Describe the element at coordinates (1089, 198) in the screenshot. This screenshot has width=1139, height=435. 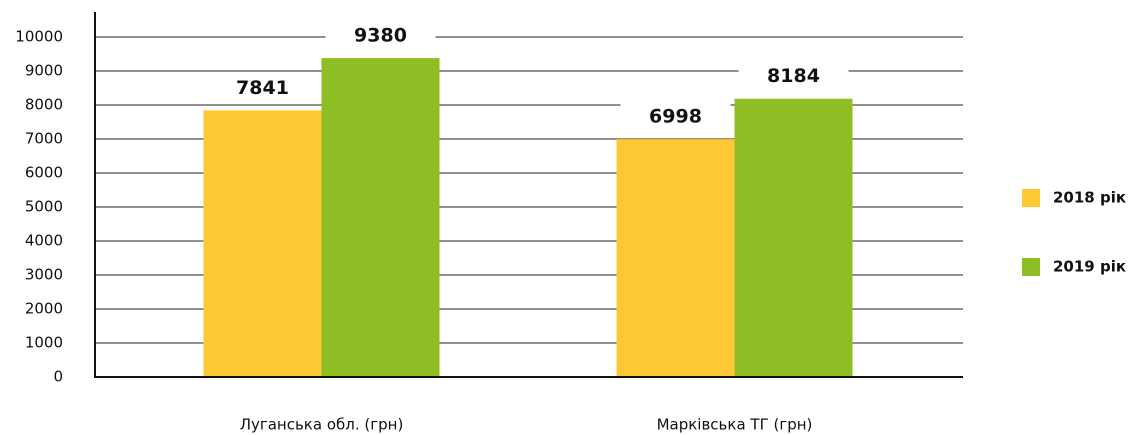
I see `legend-label: 2018 рік` at that location.